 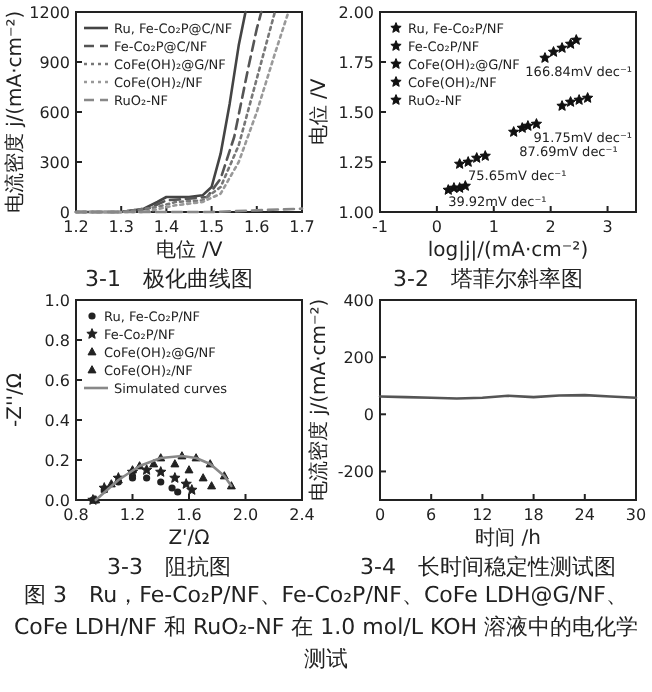 I want to click on x-tick-label: 2, so click(x=550, y=227).